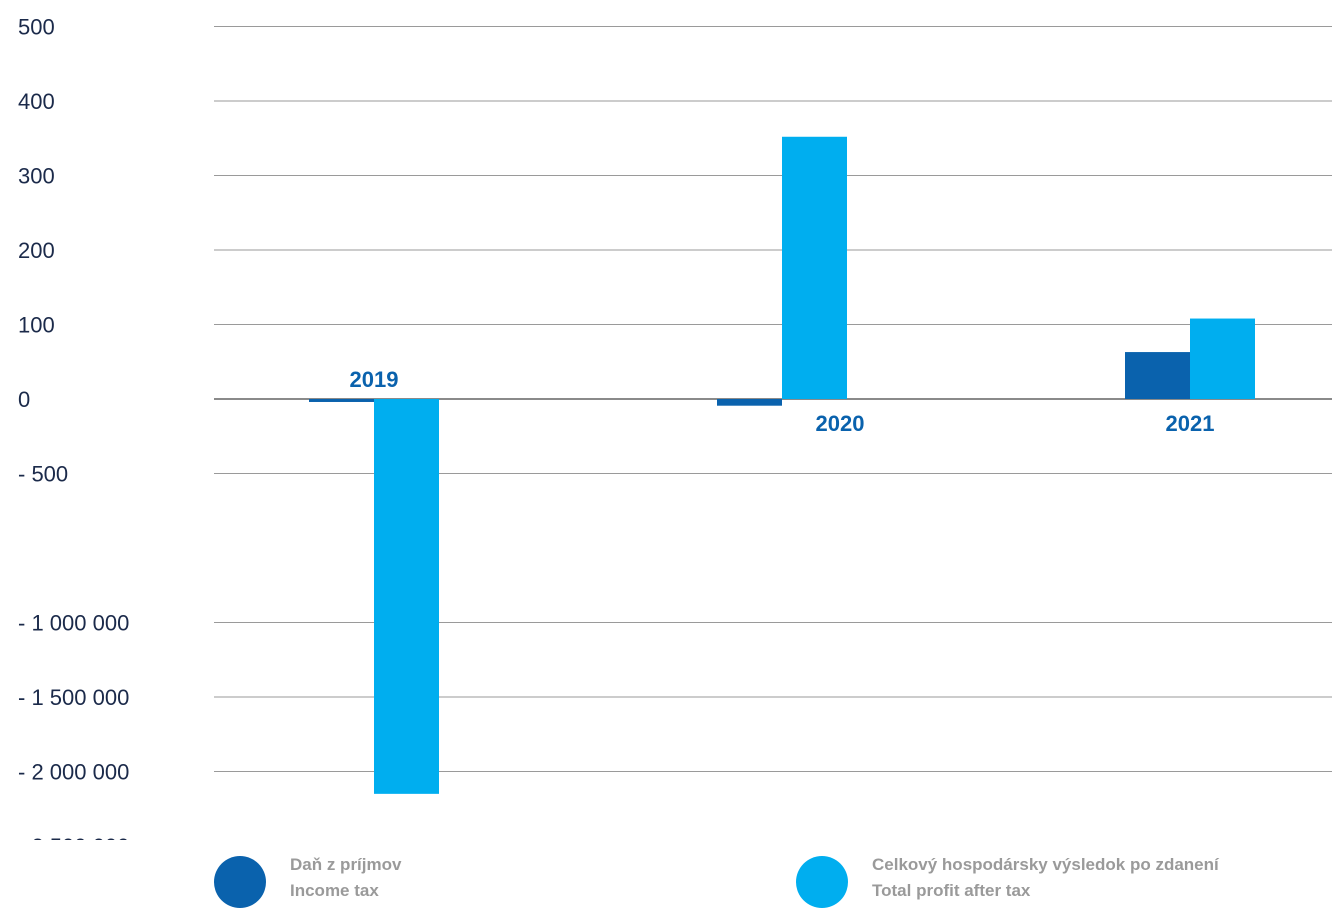  I want to click on bar-total-profit-2020, so click(814, 267).